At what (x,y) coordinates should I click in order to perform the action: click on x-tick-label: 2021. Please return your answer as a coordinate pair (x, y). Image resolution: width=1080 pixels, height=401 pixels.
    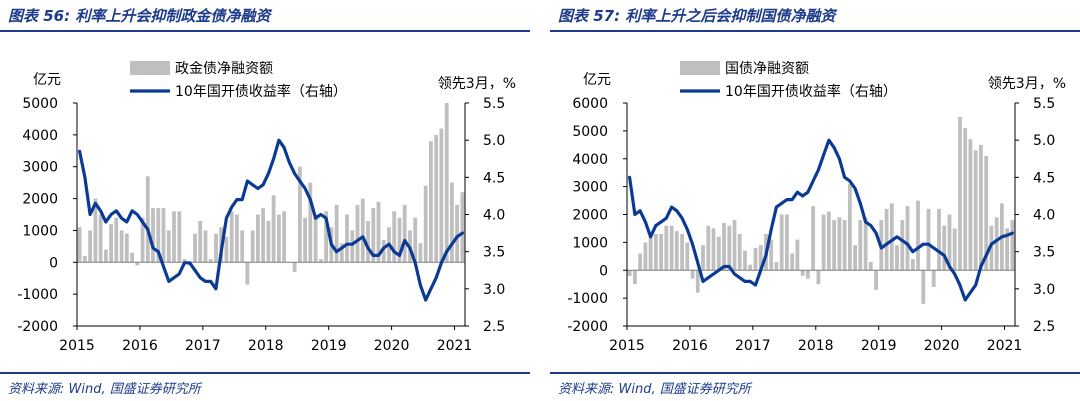
    Looking at the image, I should click on (455, 346).